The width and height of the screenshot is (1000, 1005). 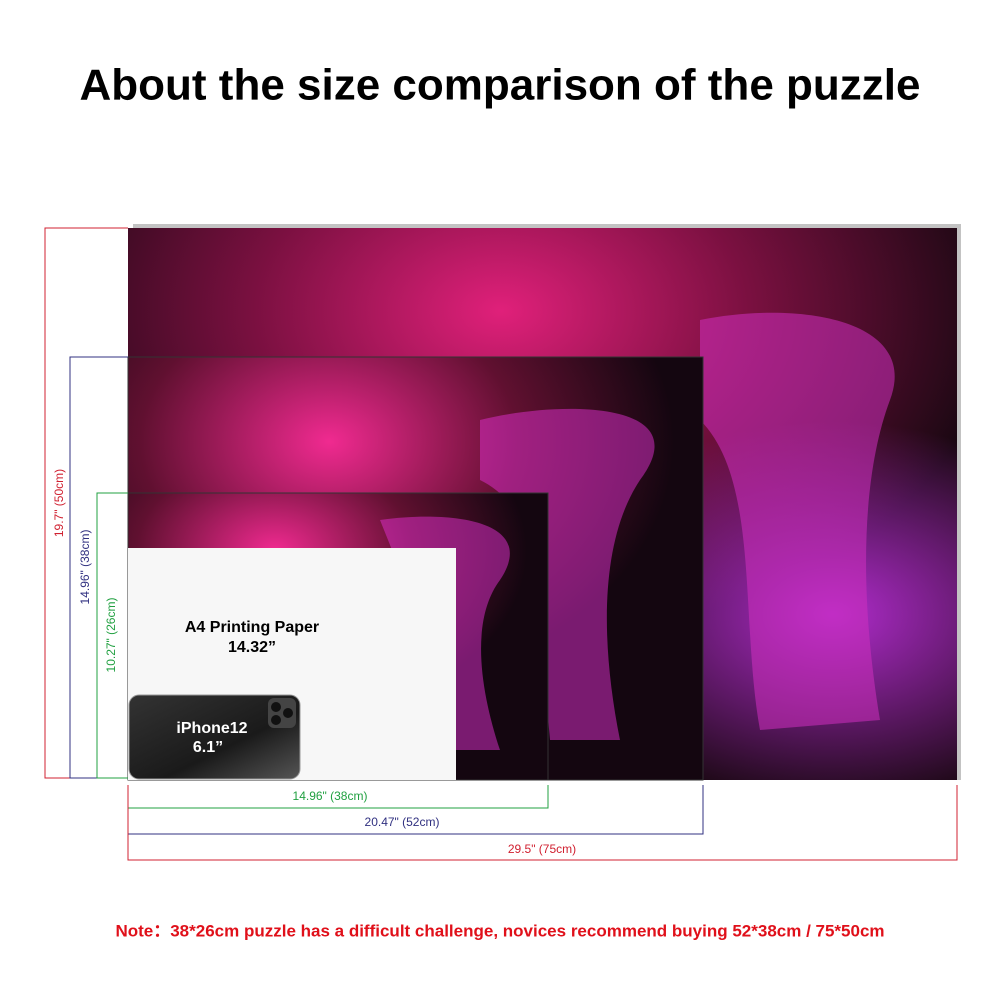 What do you see at coordinates (208, 747) in the screenshot?
I see `phone-size: 6.1”` at bounding box center [208, 747].